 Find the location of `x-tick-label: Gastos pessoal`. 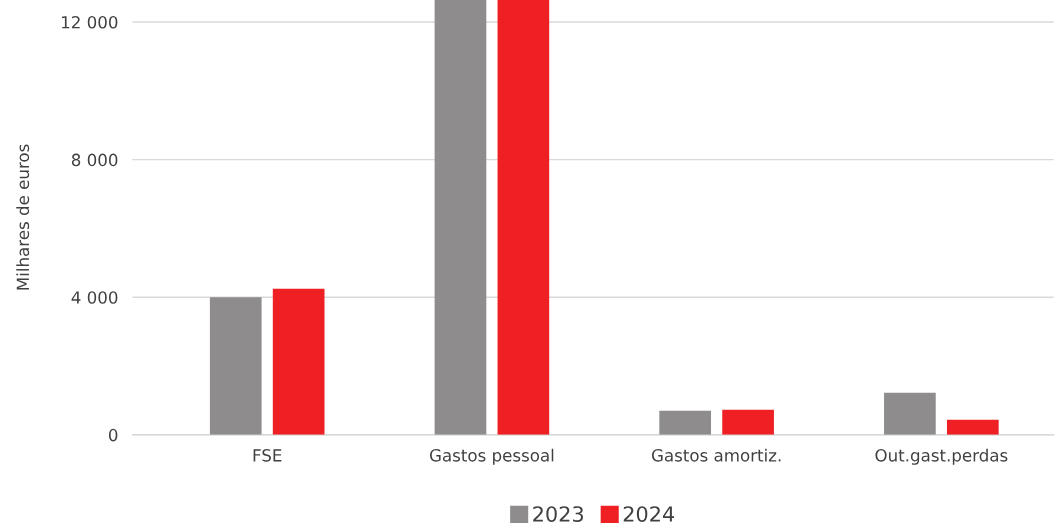

x-tick-label: Gastos pessoal is located at coordinates (491, 456).